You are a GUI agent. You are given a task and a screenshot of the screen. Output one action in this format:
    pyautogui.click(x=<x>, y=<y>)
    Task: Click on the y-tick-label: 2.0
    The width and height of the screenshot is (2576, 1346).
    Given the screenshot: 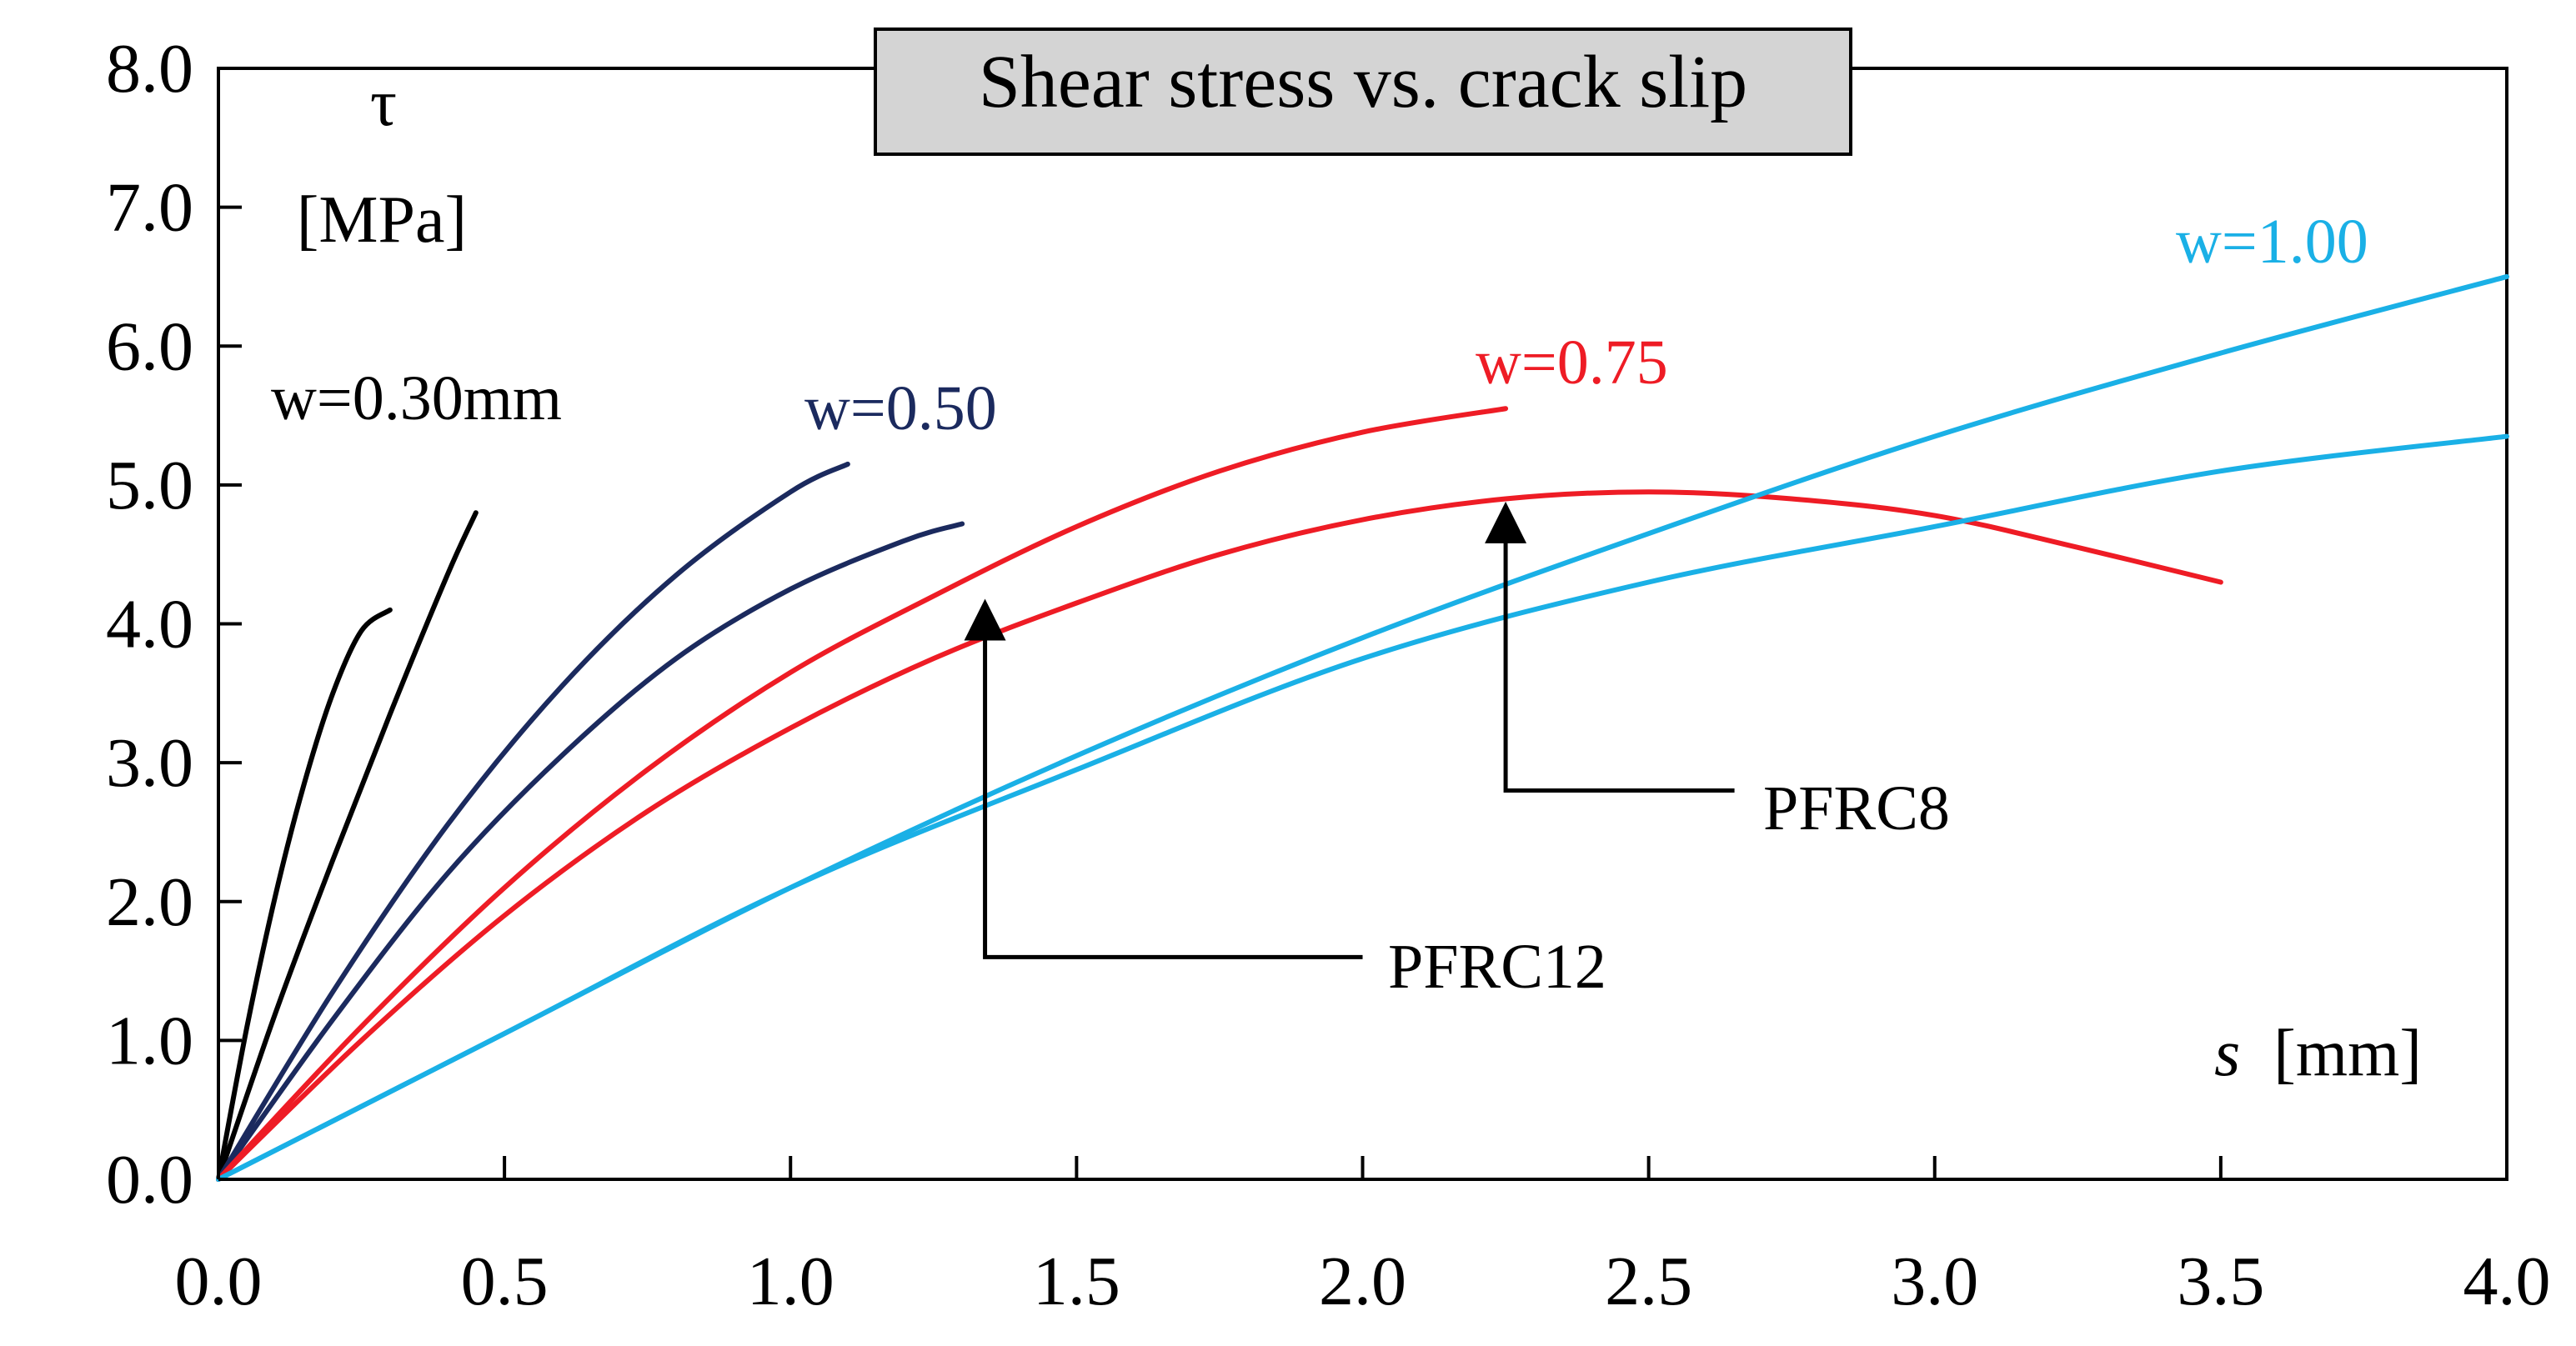 What is the action you would take?
    pyautogui.click(x=149, y=902)
    